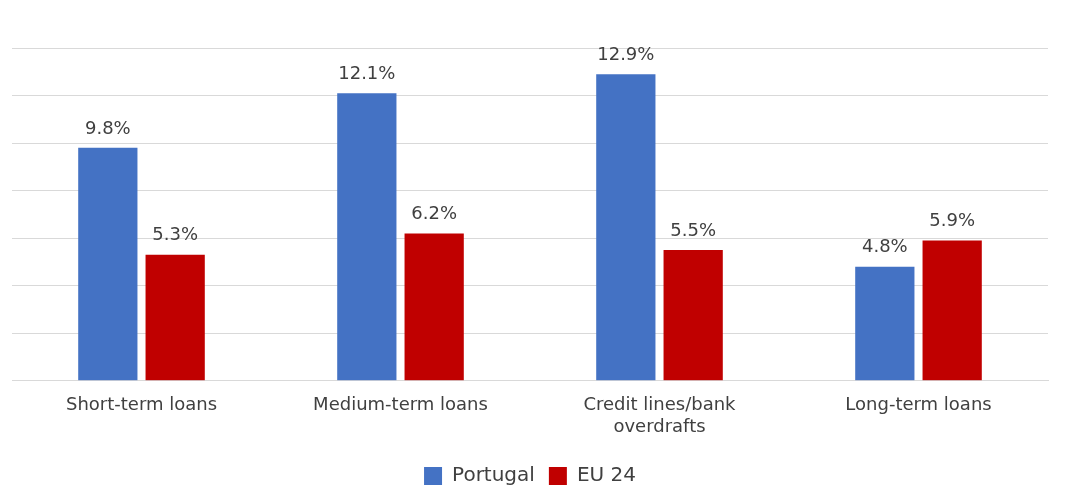 The image size is (1076, 504). What do you see at coordinates (918, 404) in the screenshot?
I see `x-tick-label: Long-term loans` at bounding box center [918, 404].